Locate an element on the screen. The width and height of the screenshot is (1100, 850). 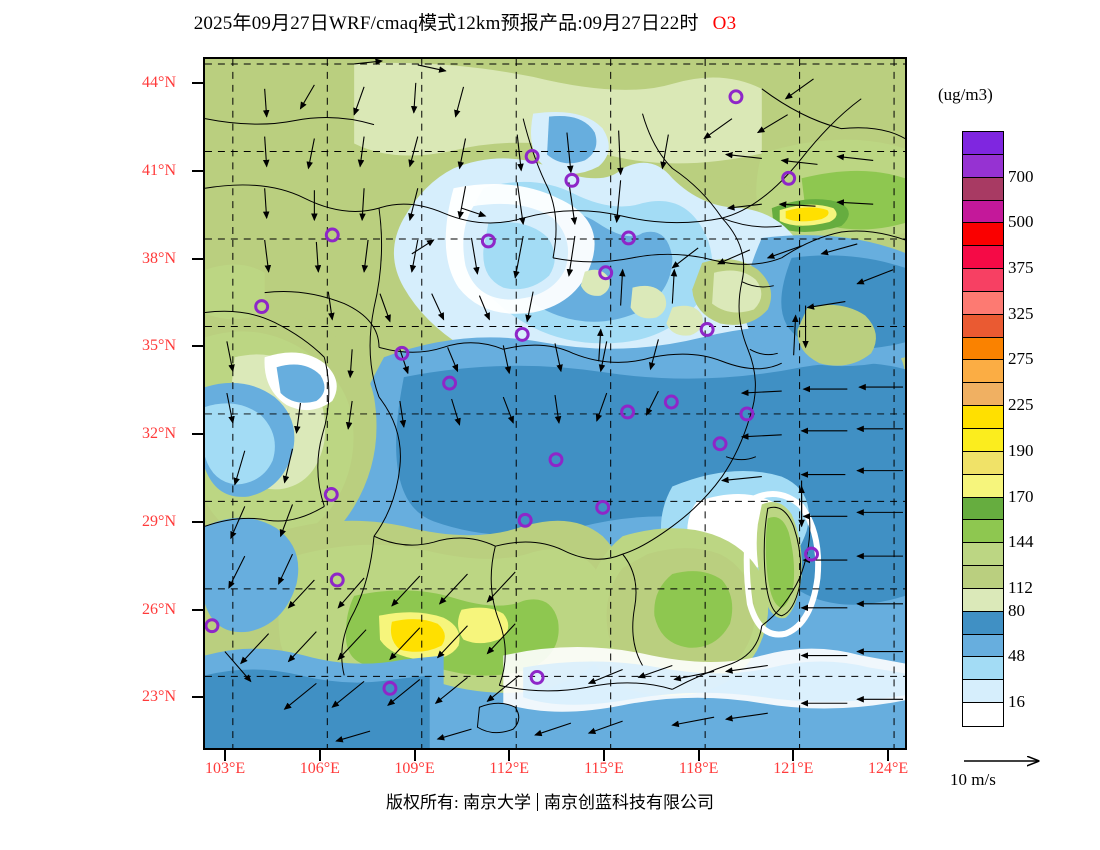
colorbar is located at coordinates (983, 429).